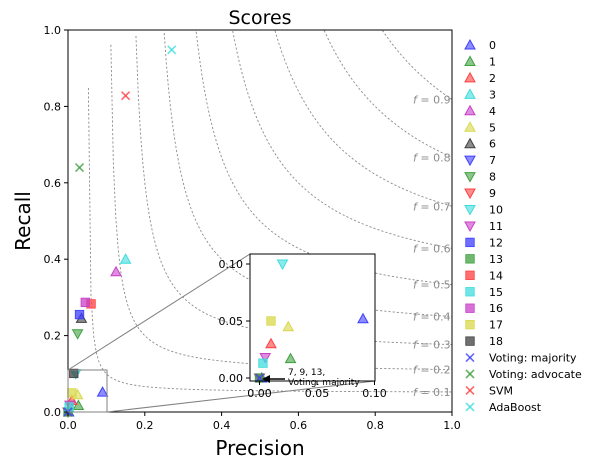 The width and height of the screenshot is (598, 466). What do you see at coordinates (501, 390) in the screenshot?
I see `legend-label: SVM` at bounding box center [501, 390].